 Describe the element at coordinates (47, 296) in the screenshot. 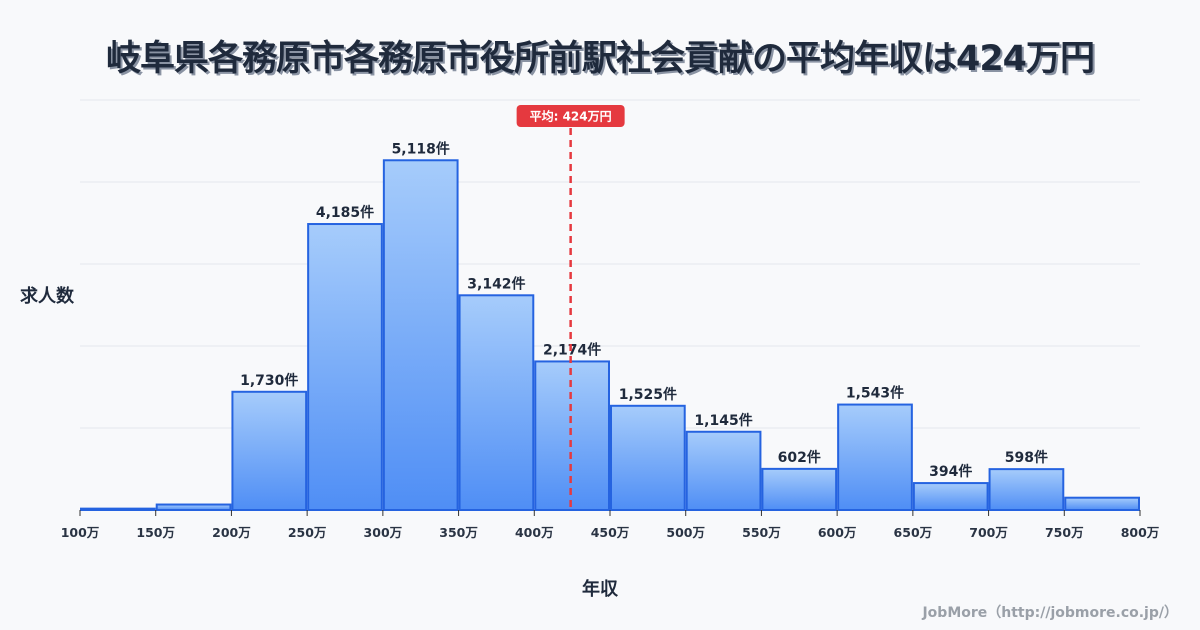

I see `y-axis-label: 求人数` at that location.